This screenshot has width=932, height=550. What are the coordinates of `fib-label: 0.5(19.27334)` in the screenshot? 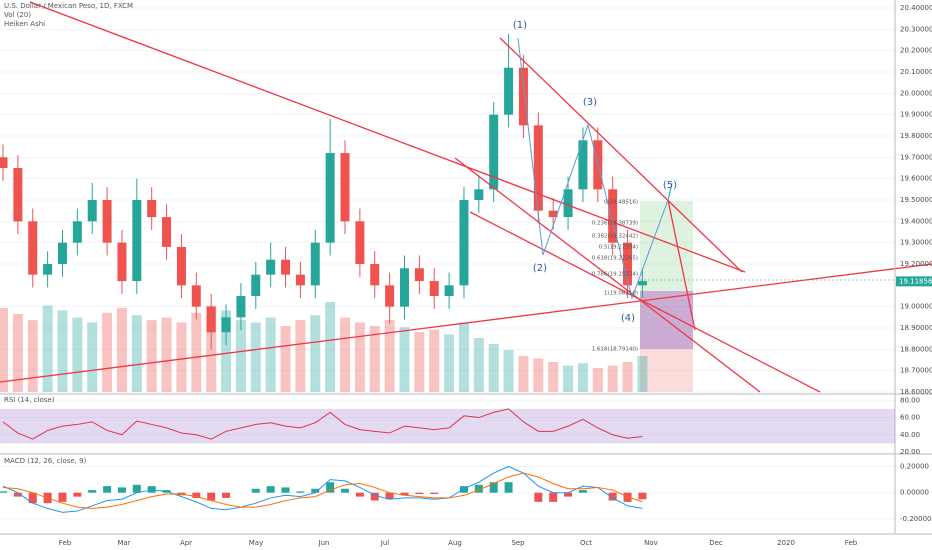 It's located at (618, 248).